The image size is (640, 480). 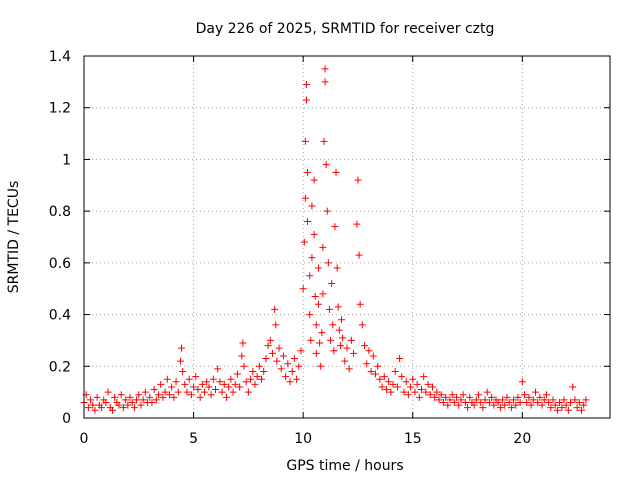 I want to click on x-tick-label: 15, so click(x=413, y=439).